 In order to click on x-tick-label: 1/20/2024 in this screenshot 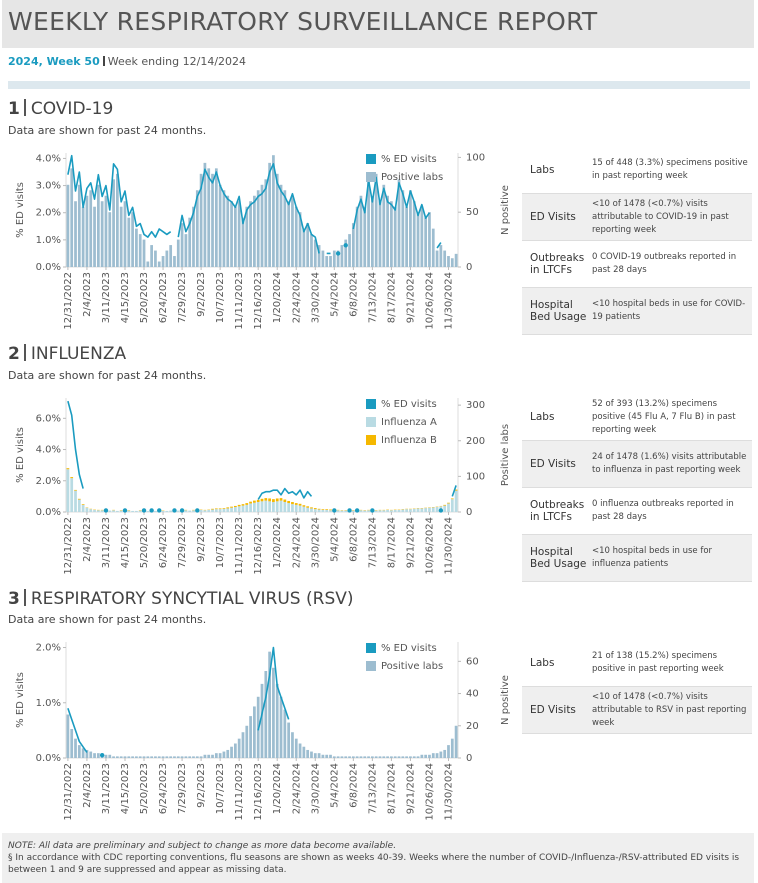, I will do `click(277, 542)`.